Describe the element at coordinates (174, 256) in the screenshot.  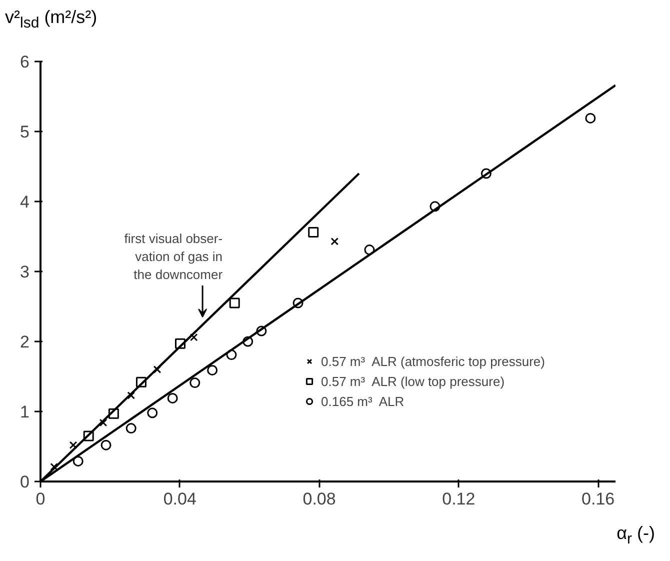
I see `annotation: first visual obser- vation of gas in the downcomer` at that location.